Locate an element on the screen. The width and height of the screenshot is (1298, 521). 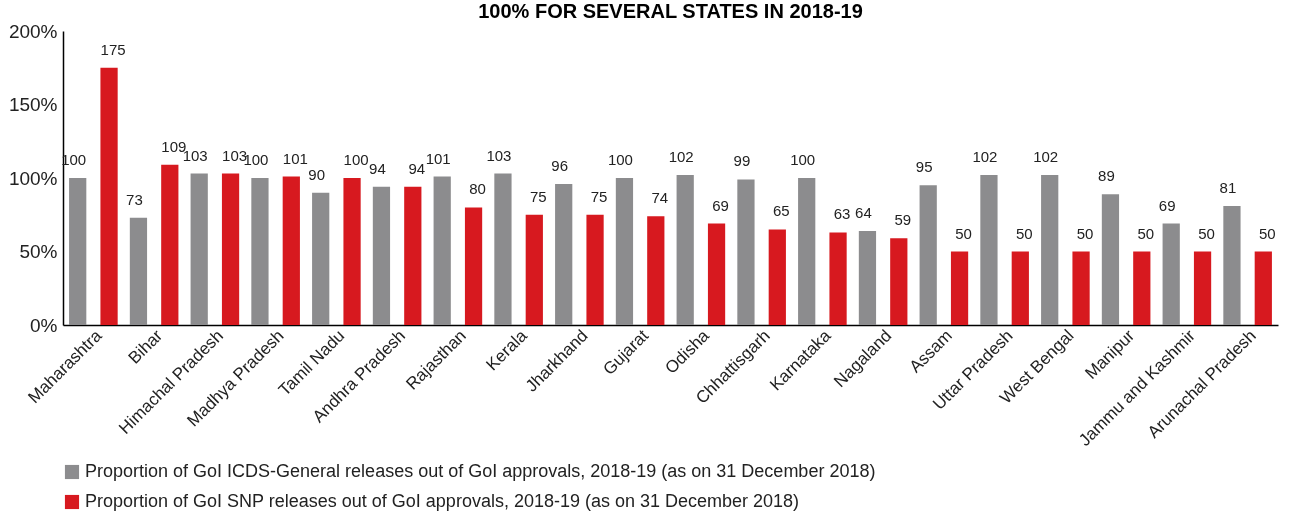
data-label: 73 is located at coordinates (134, 199).